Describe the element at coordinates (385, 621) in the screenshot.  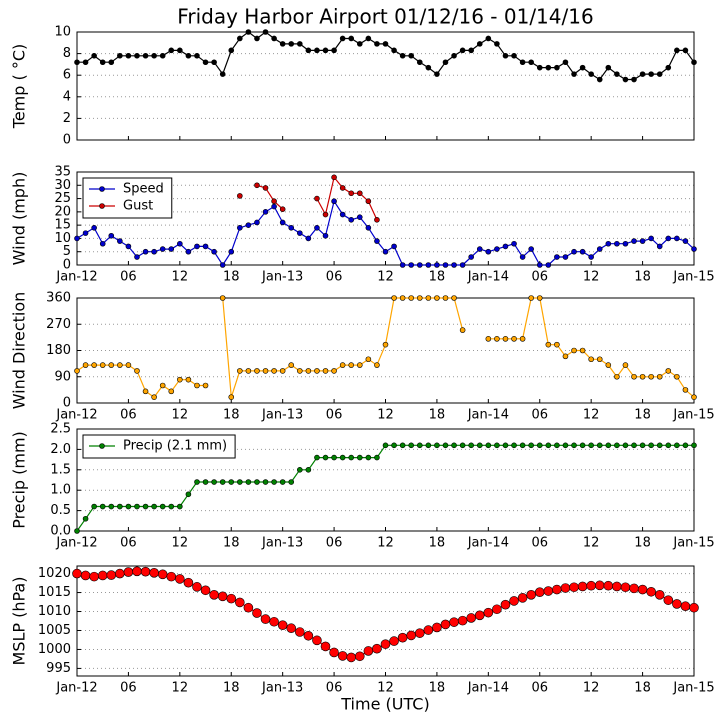
I see `plot-frame` at that location.